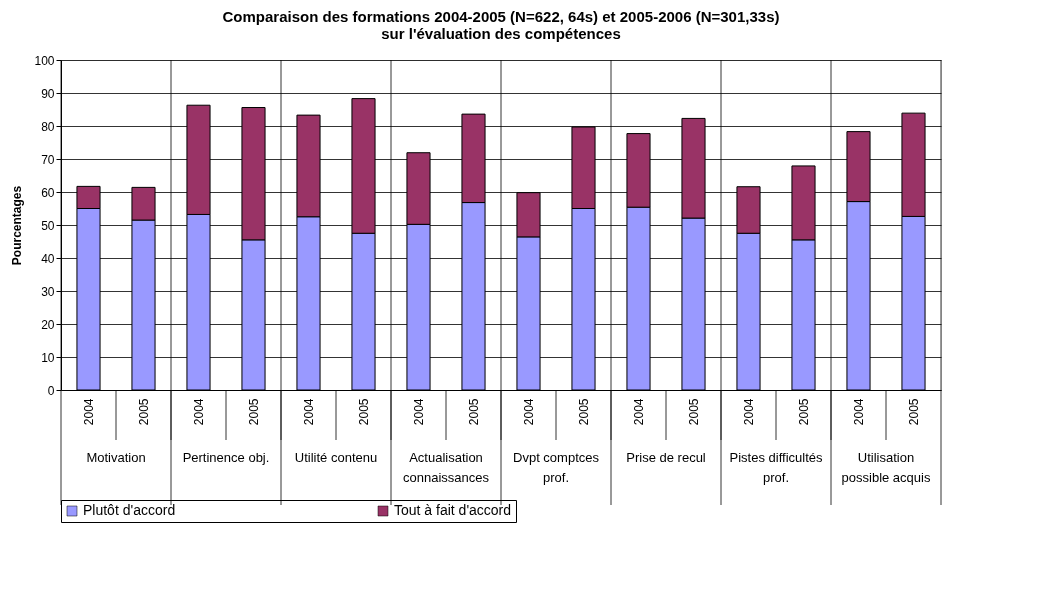 Image resolution: width=1037 pixels, height=605 pixels. I want to click on y-tick-label: 40, so click(48, 258).